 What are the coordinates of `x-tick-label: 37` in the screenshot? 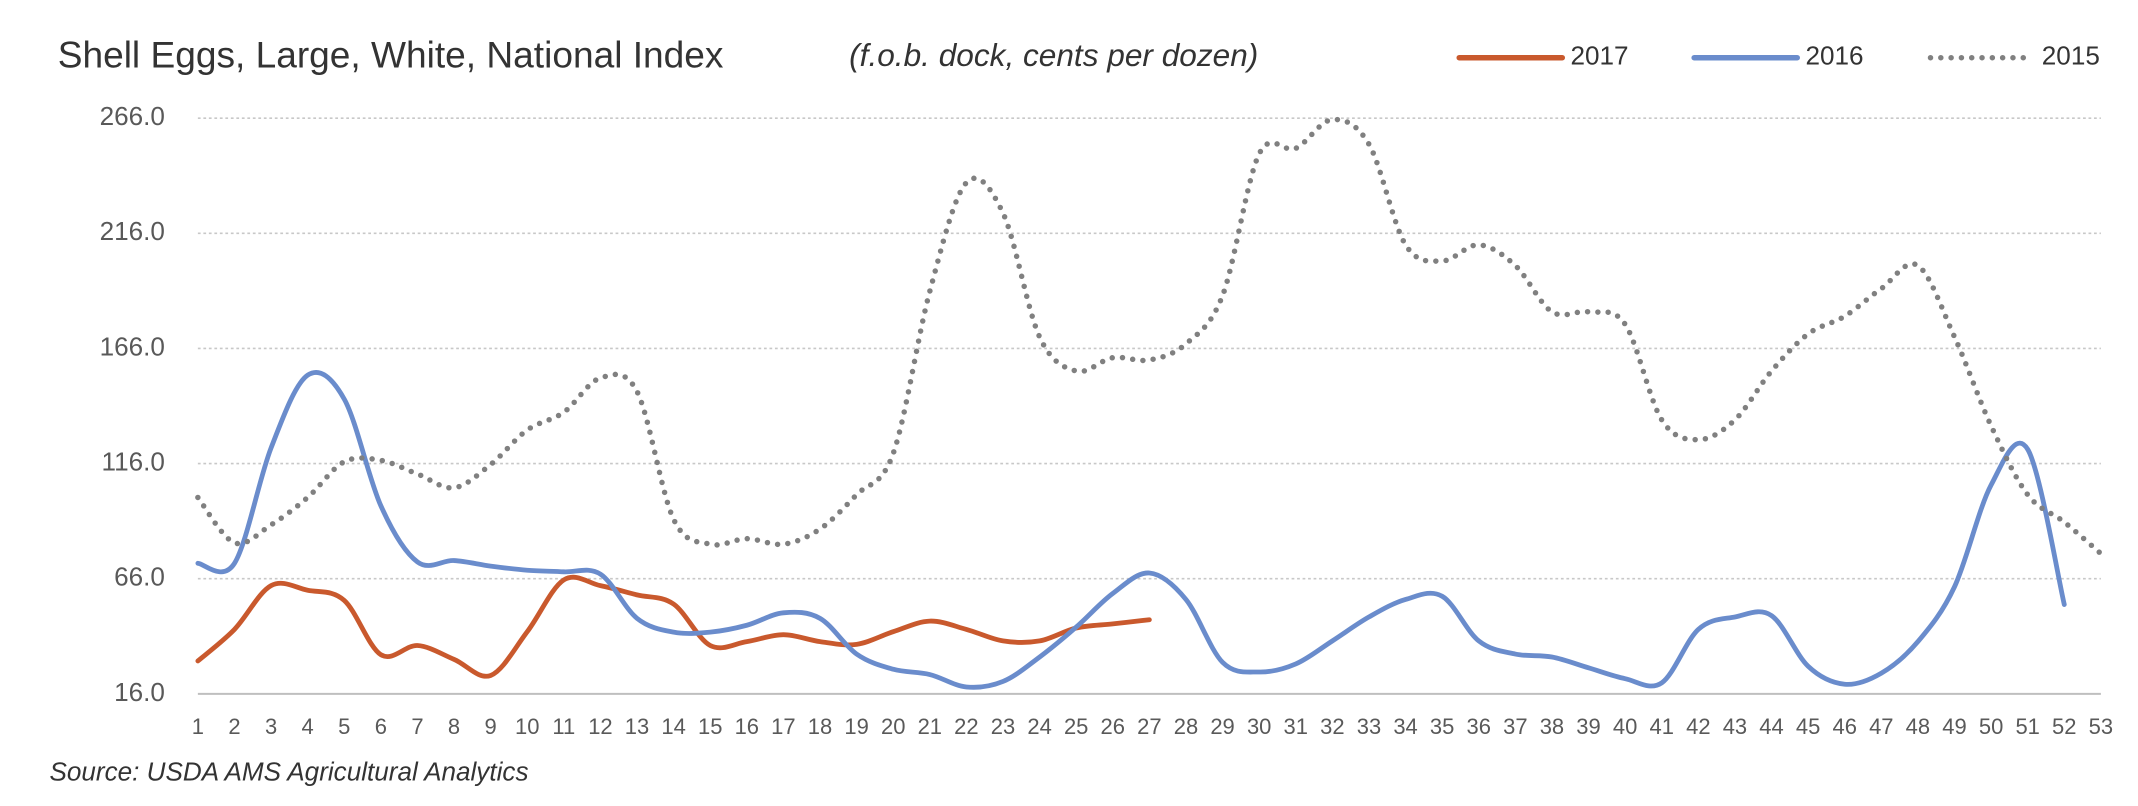 It's located at (1515, 726).